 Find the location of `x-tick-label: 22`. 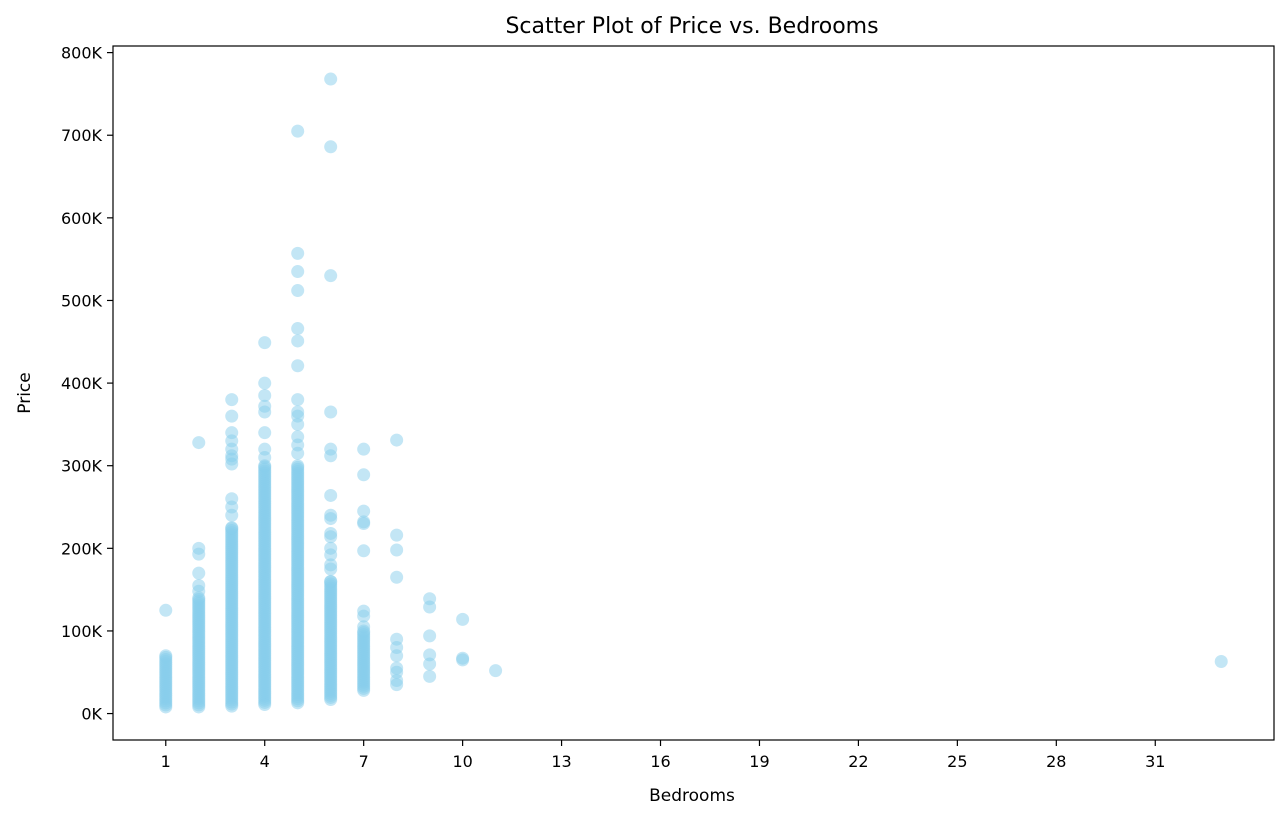

x-tick-label: 22 is located at coordinates (858, 761).